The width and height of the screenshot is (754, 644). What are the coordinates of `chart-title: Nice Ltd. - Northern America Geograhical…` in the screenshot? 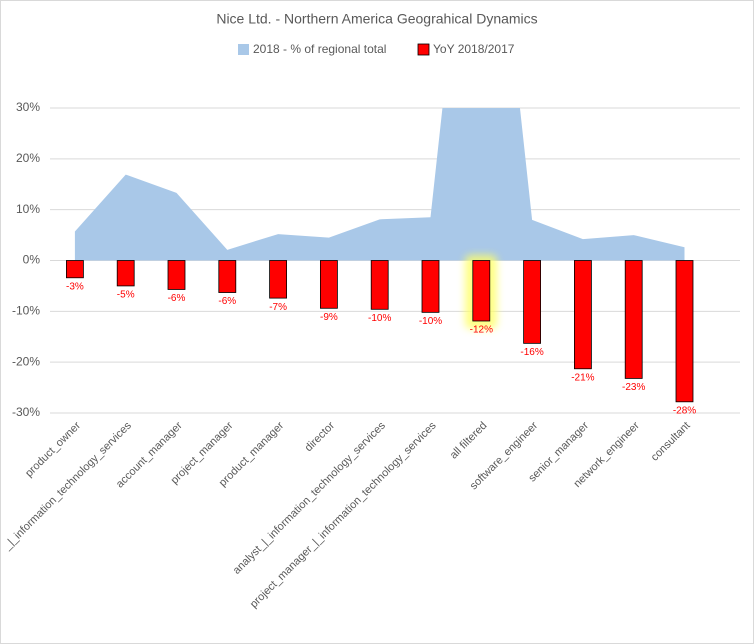 It's located at (376, 19).